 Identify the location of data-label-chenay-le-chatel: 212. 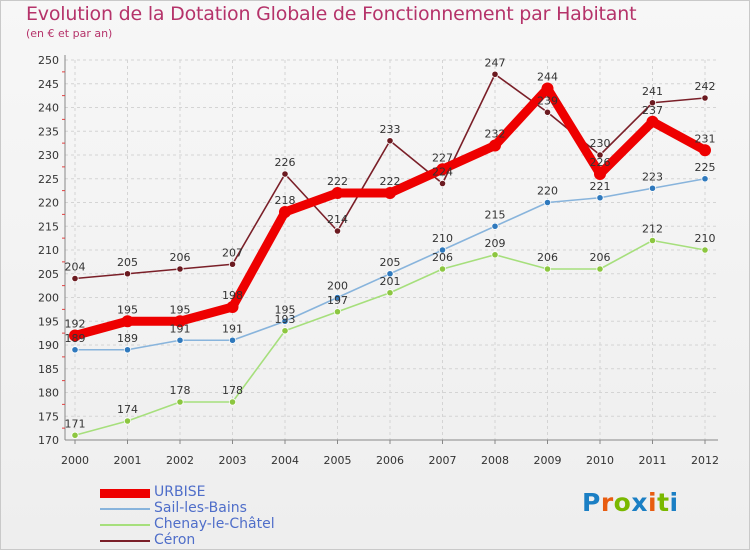
(652, 229).